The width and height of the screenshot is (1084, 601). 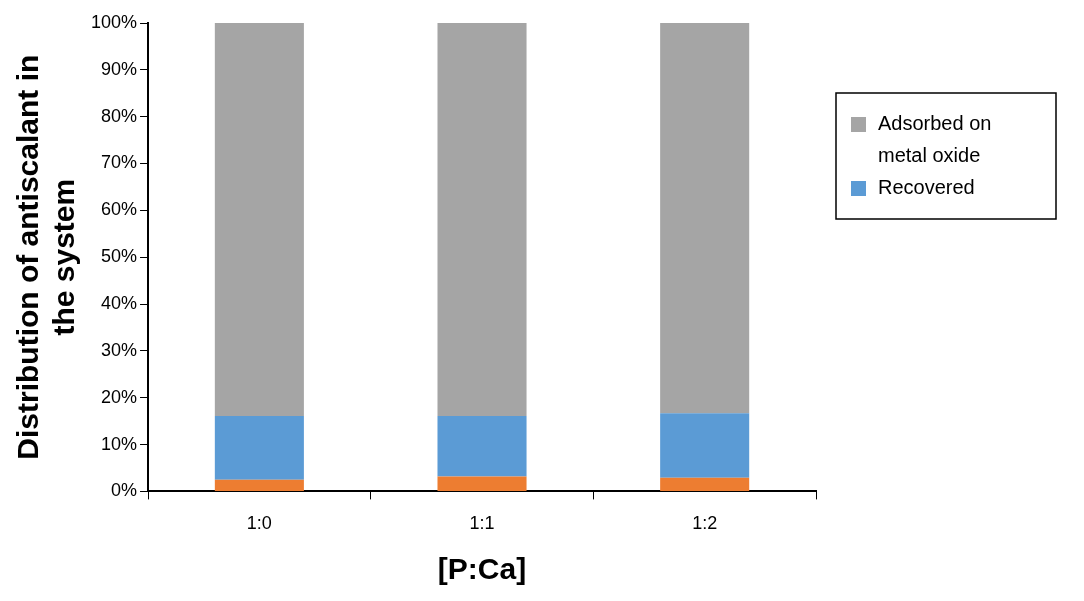 What do you see at coordinates (926, 186) in the screenshot?
I see `legend-label: Recovered` at bounding box center [926, 186].